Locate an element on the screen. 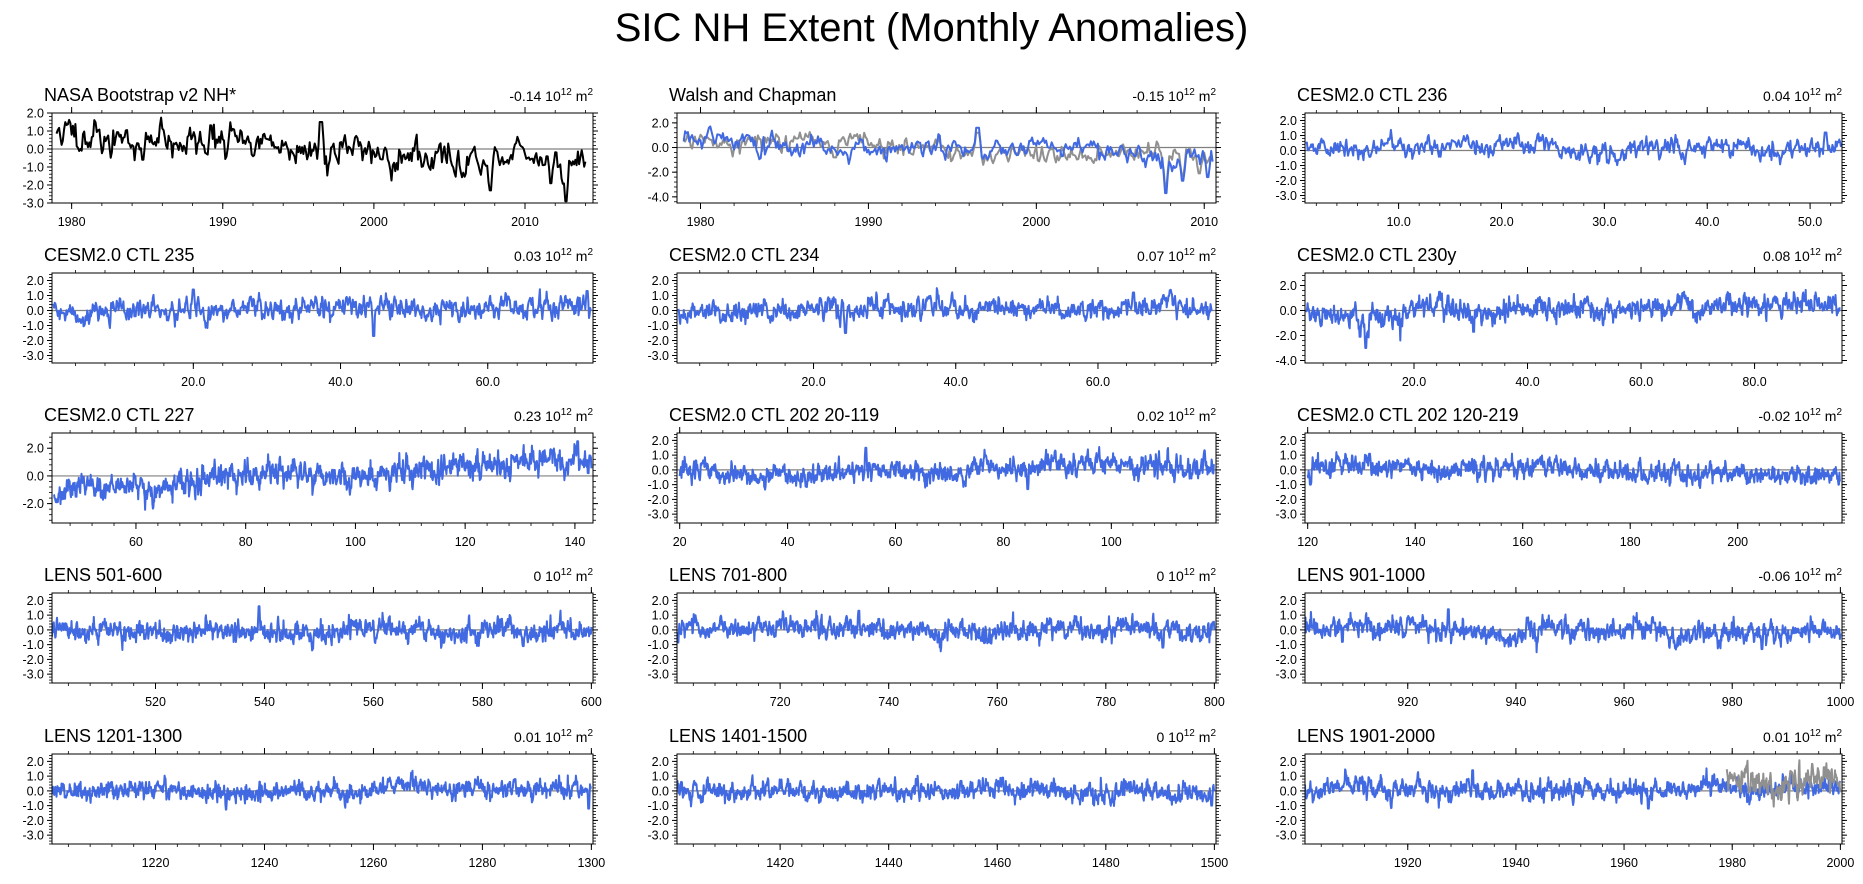  x-tick-label: 160 is located at coordinates (1522, 542).